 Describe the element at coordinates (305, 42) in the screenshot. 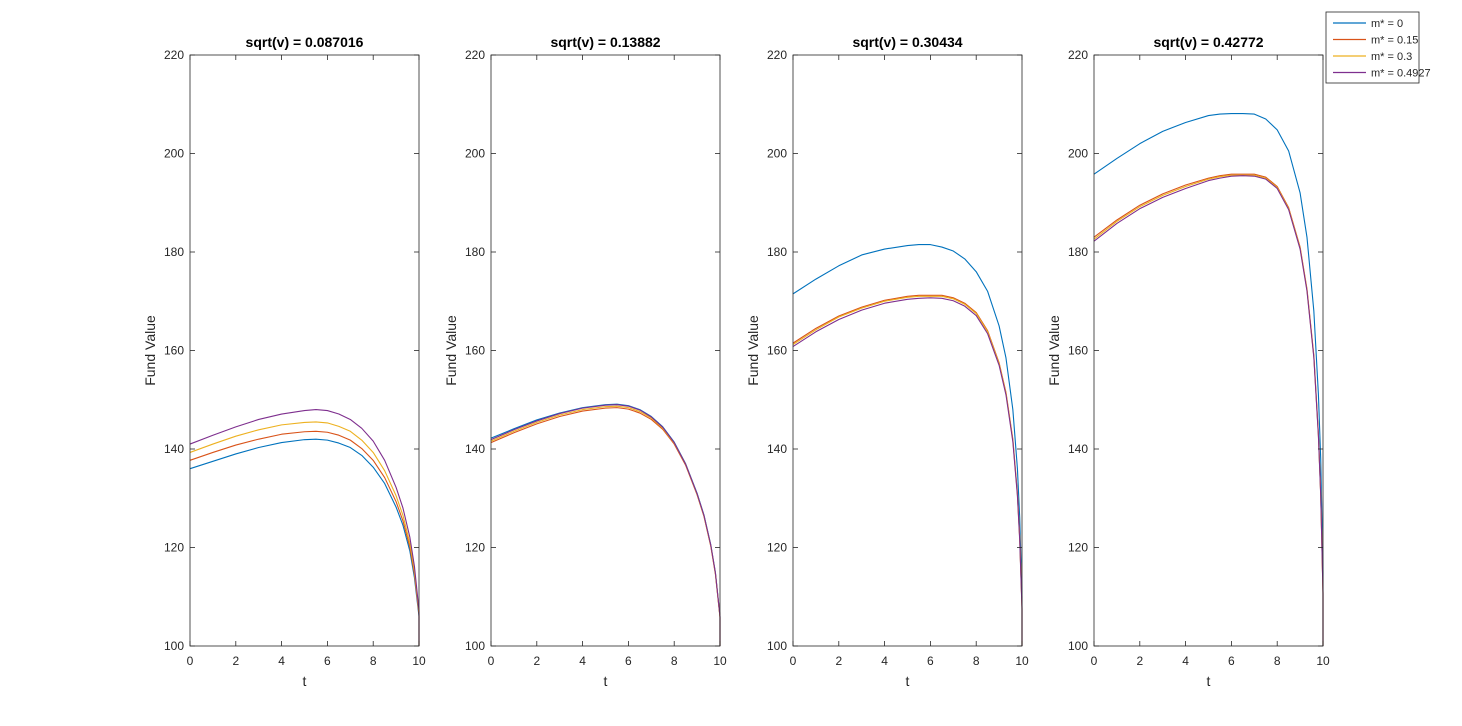

I see `panel-title: sqrt(v) = 0.087016` at that location.